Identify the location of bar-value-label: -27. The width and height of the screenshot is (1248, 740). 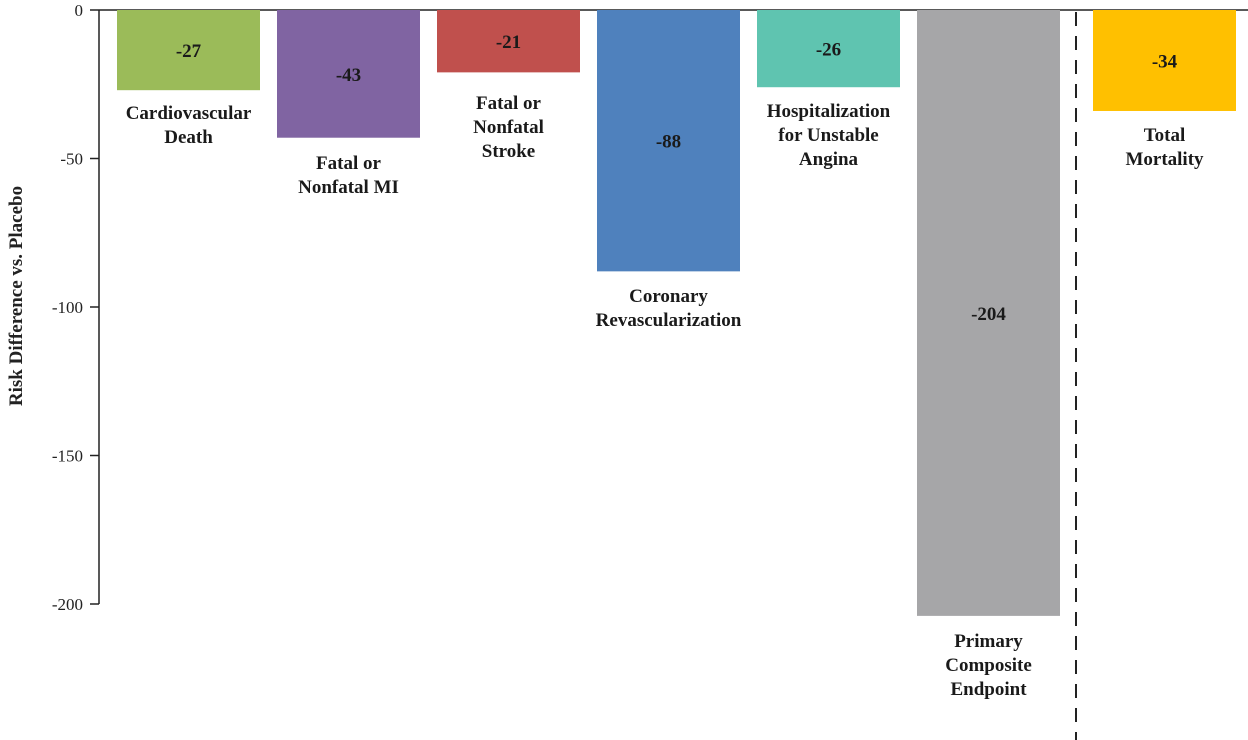
(189, 51).